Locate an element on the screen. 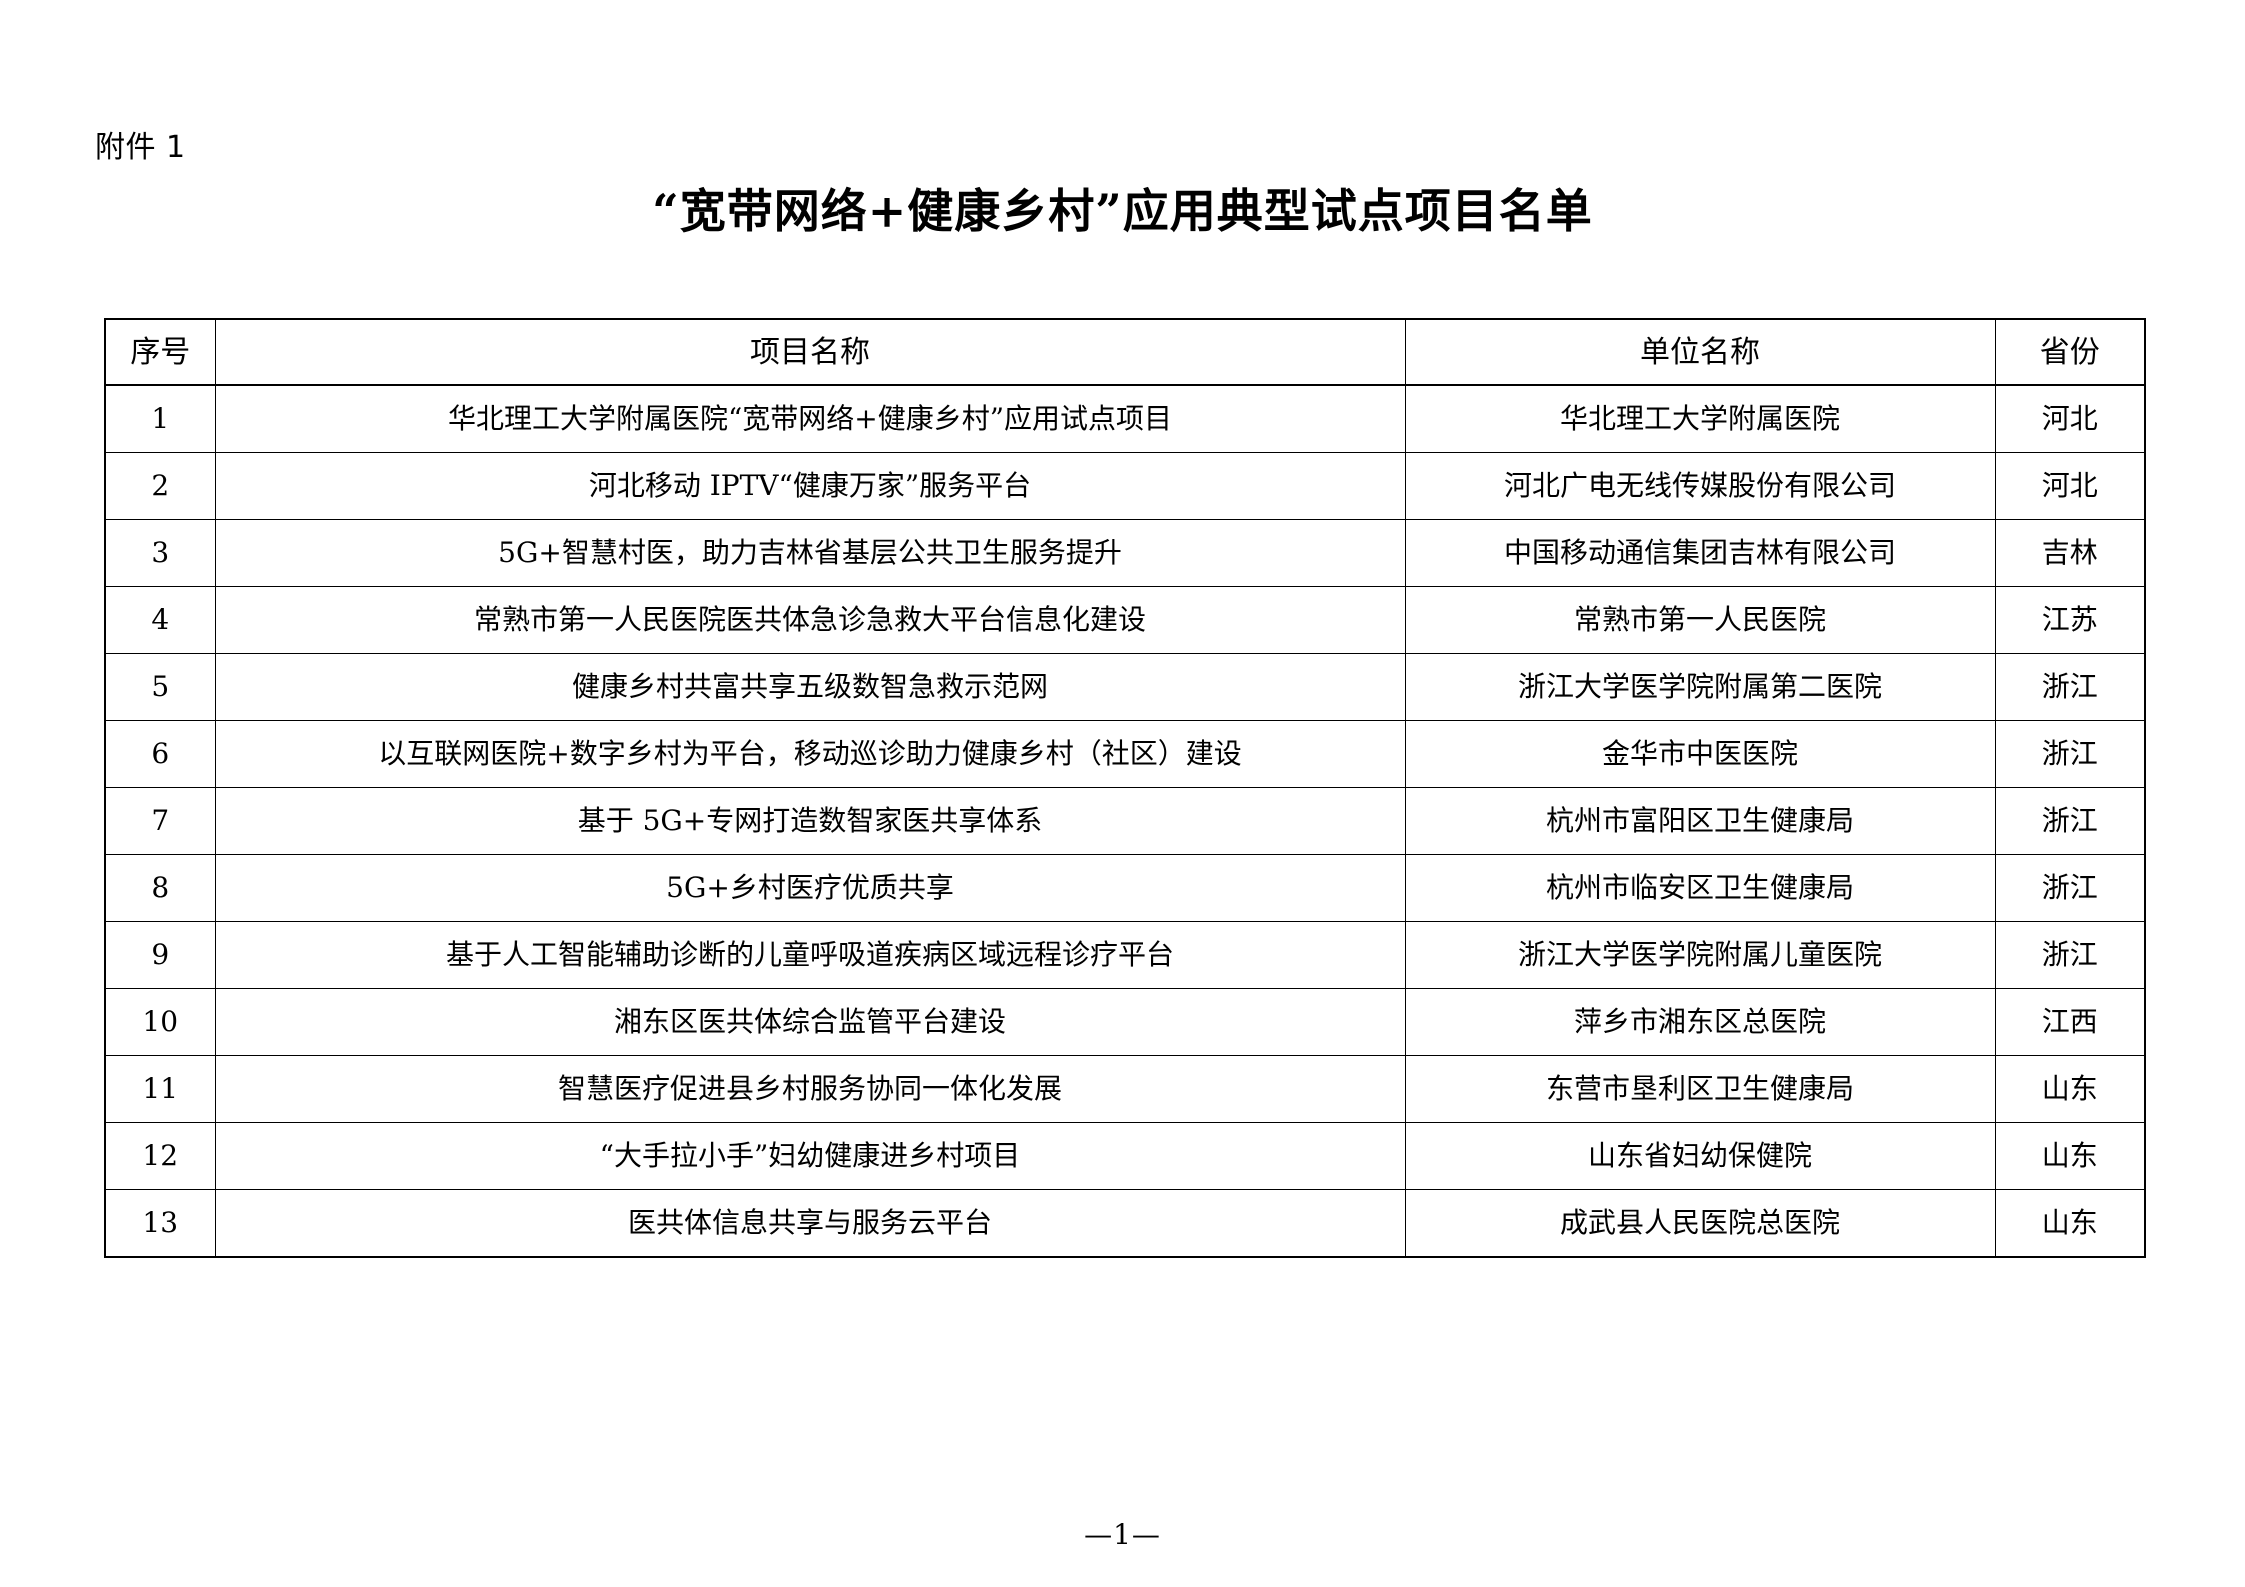 This screenshot has height=1587, width=2245. cell-project: 基于 5G+专网打造数智家医共享体系 is located at coordinates (810, 821).